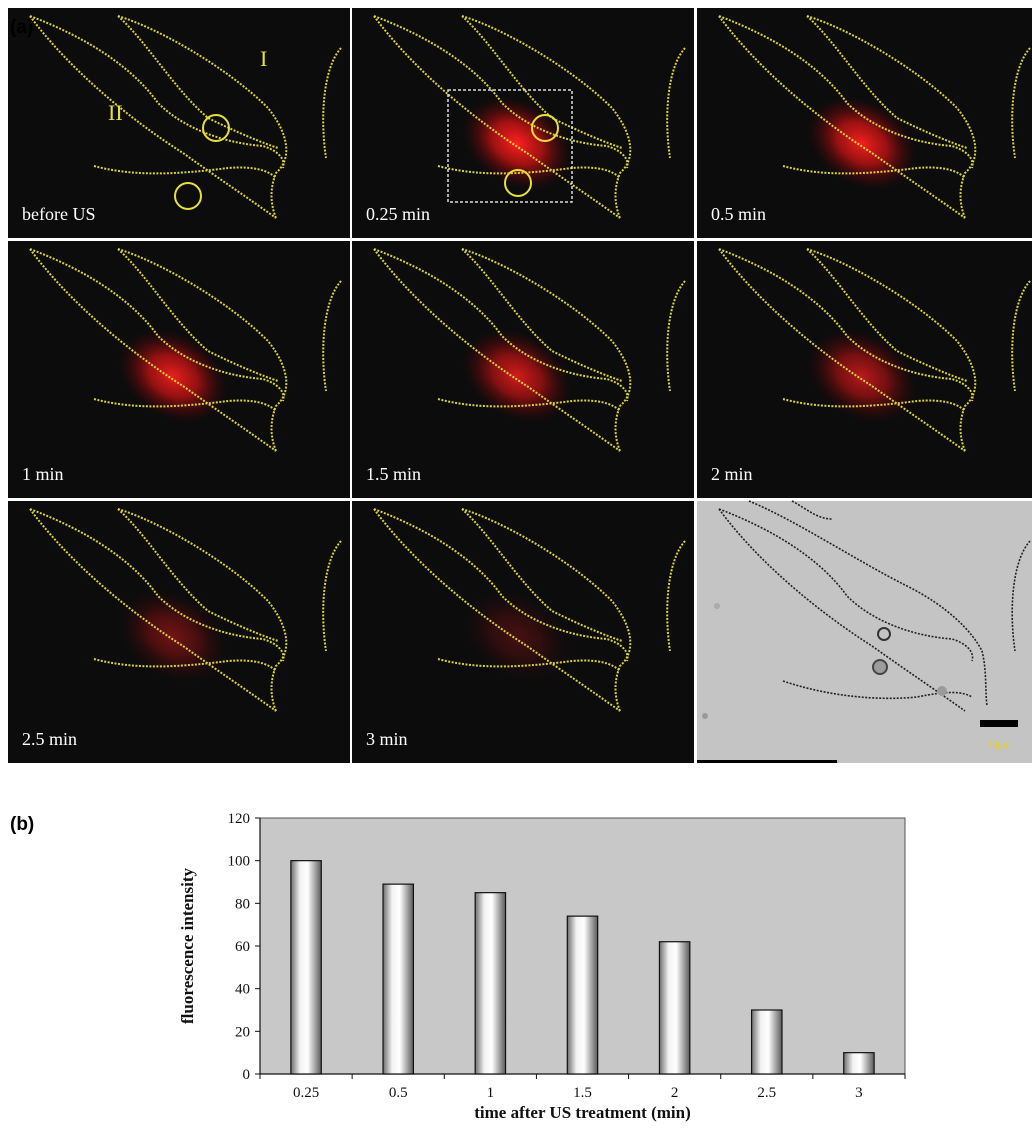  Describe the element at coordinates (43, 474) in the screenshot. I see `time-label: 1 min` at that location.